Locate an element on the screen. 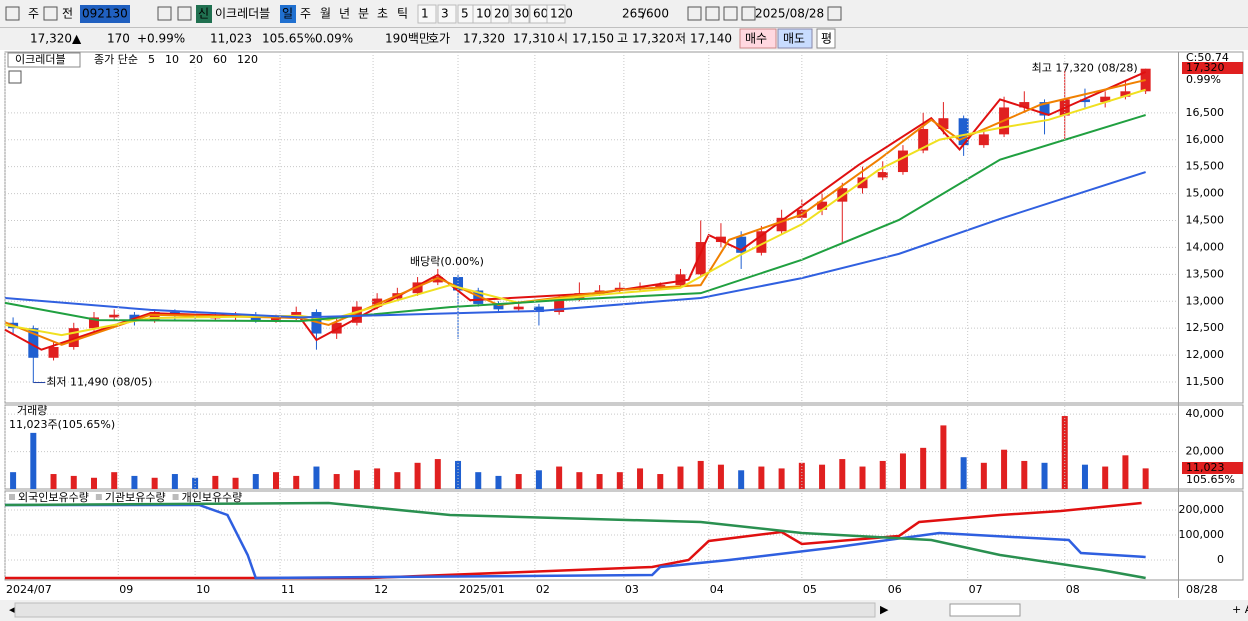  scroll-right: ▶ is located at coordinates (884, 609).